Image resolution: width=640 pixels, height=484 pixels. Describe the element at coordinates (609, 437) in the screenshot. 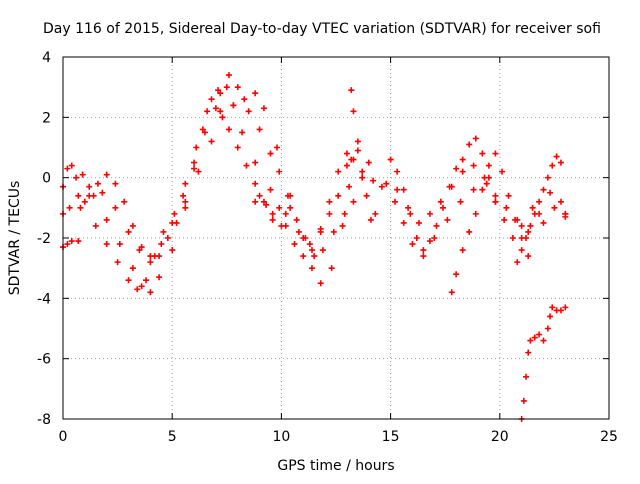

I see `x-tick-label: 25` at that location.